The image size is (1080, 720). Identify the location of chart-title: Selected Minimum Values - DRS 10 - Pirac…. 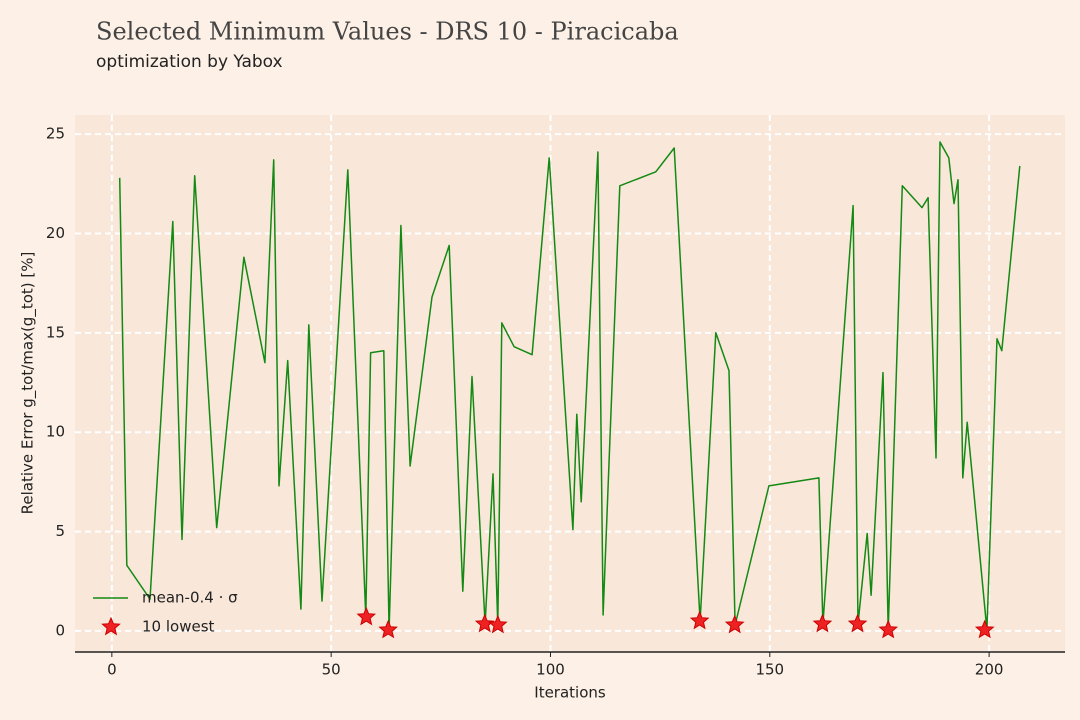
(387, 32).